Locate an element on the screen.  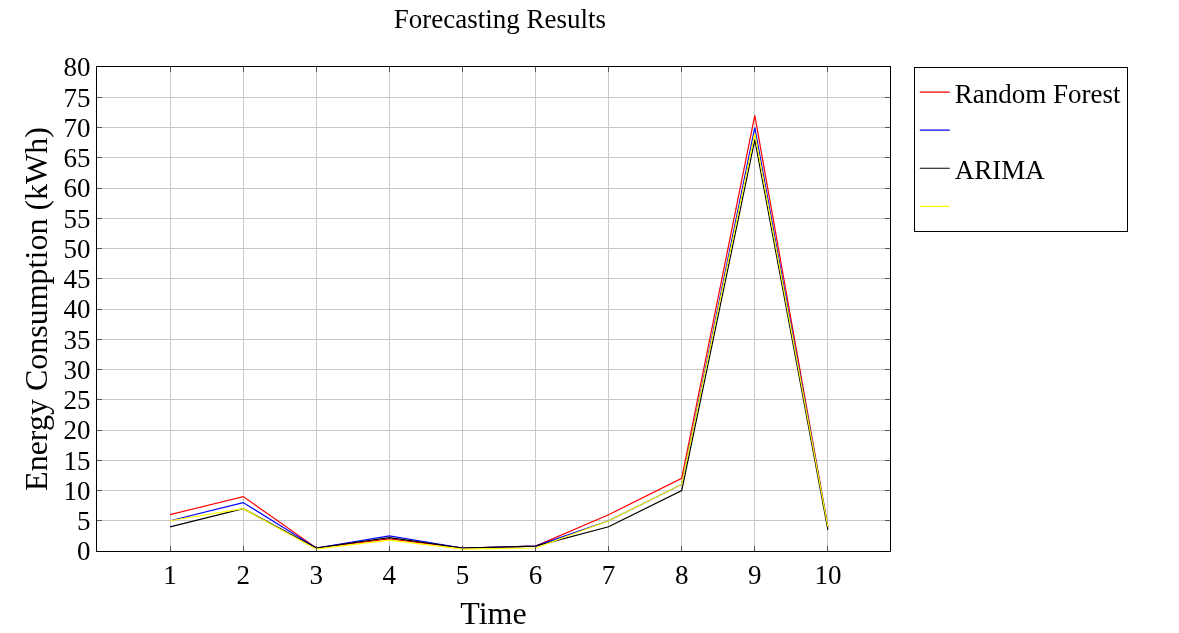
x-tick-label: 1 is located at coordinates (170, 575).